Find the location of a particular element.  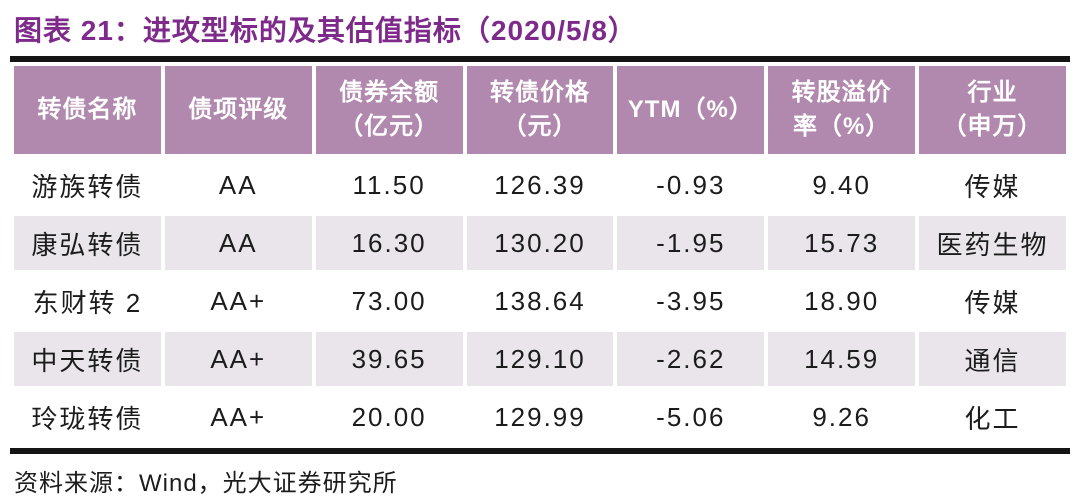

cell-bond-balance: 11.50 is located at coordinates (389, 185).